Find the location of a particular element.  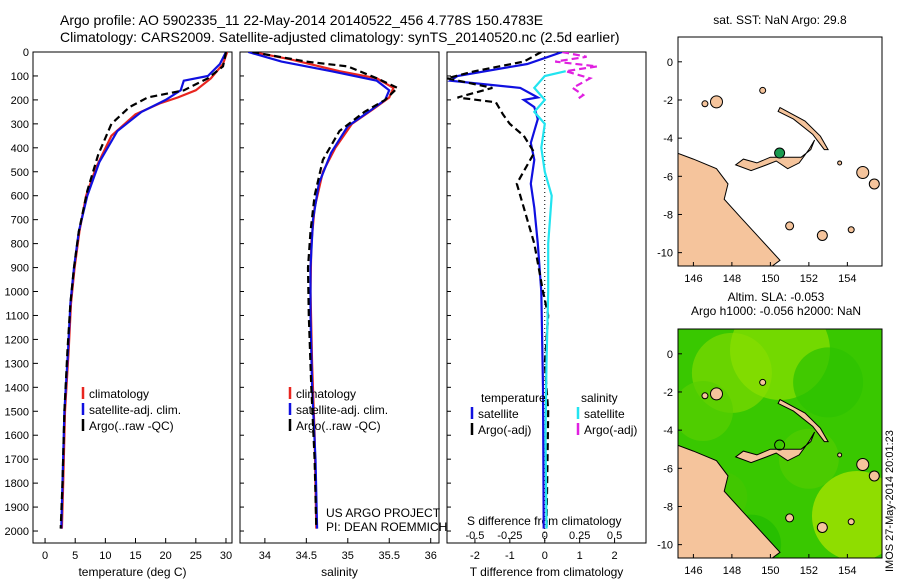

xtick-label: -1 is located at coordinates (510, 556).